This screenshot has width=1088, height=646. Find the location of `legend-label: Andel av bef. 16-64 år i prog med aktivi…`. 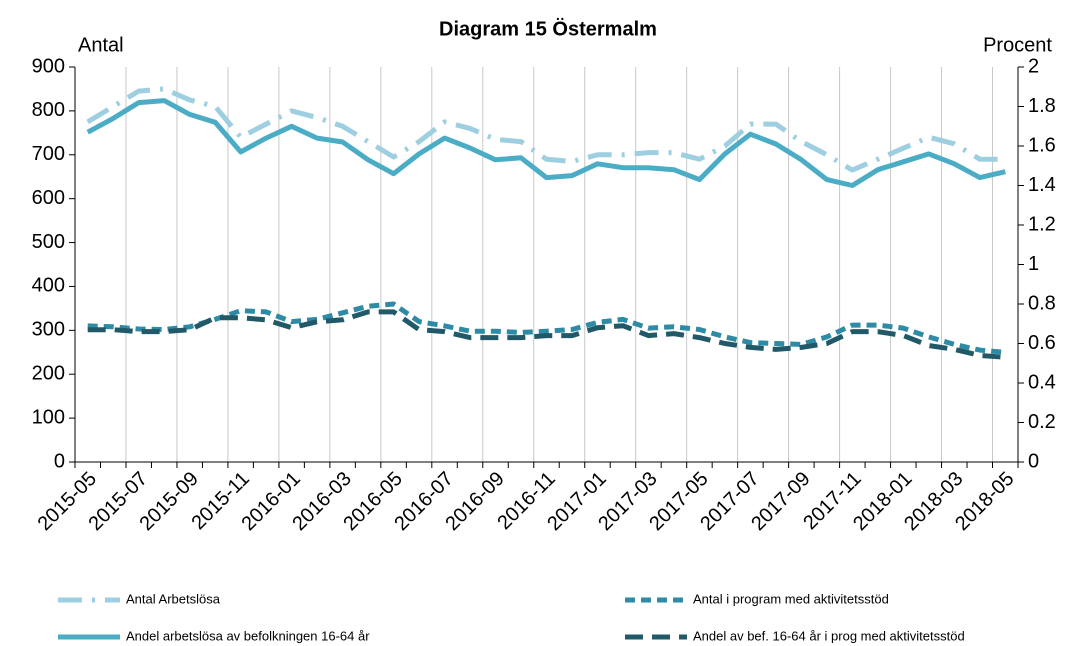

legend-label: Andel av bef. 16-64 år i prog med aktivi… is located at coordinates (829, 635).